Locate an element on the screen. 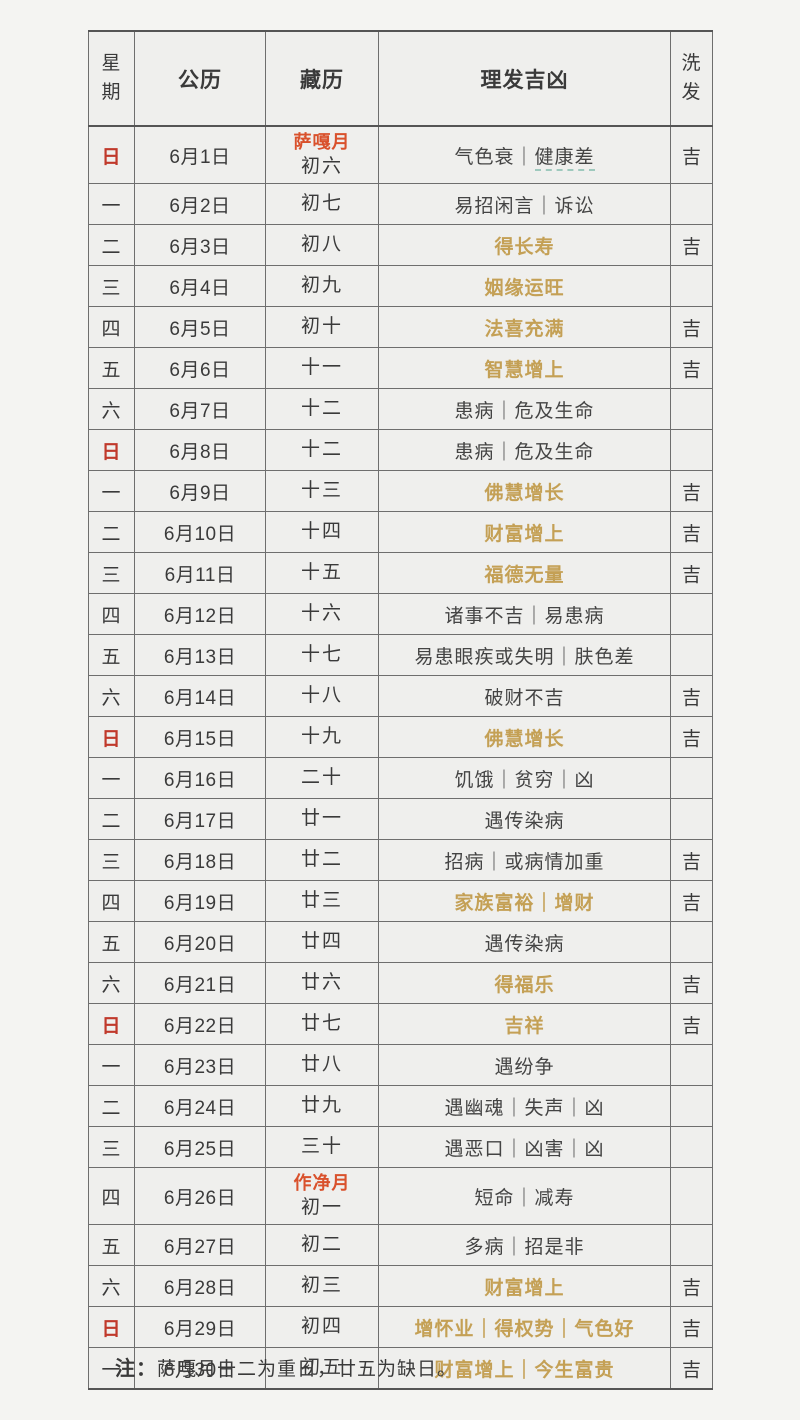 The image size is (800, 1420). cell-haircut-fortune: 智慧增上 is located at coordinates (524, 368).